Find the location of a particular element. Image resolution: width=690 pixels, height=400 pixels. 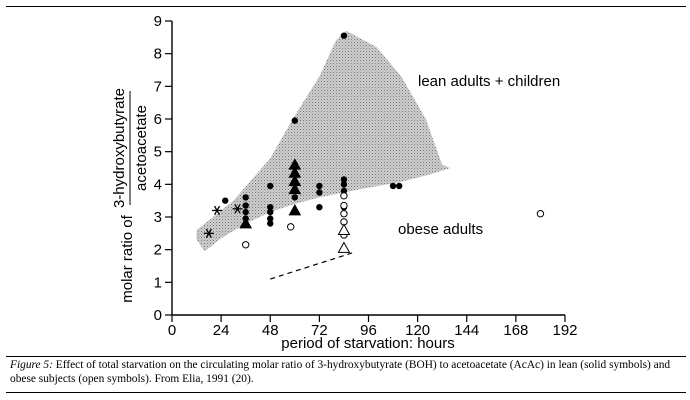

y-tick-label: 3 is located at coordinates (158, 217).